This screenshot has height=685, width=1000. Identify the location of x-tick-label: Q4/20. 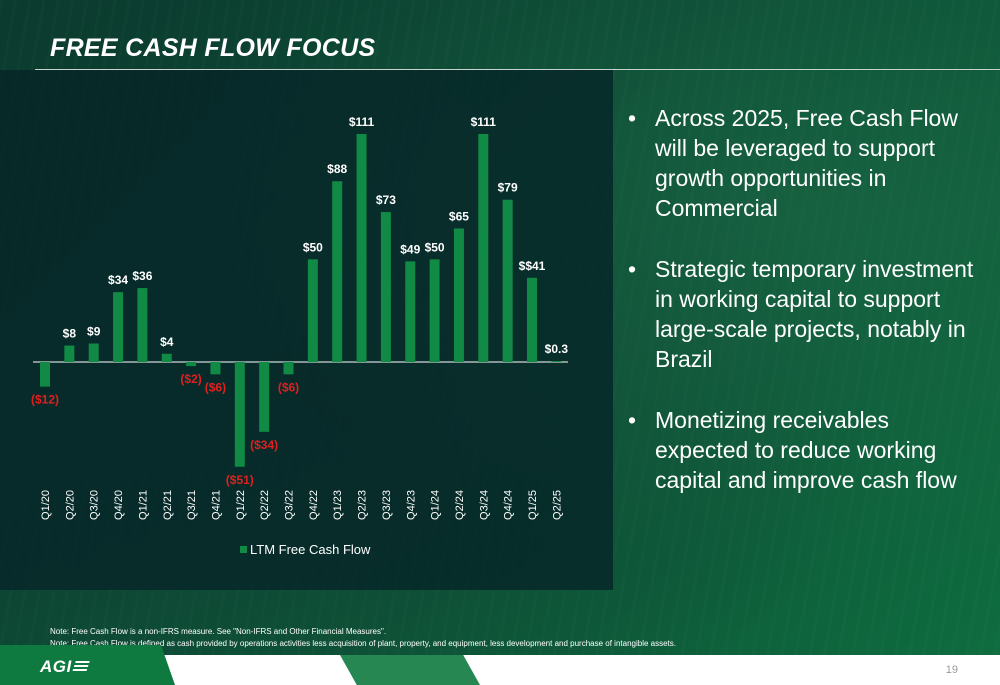
(119, 505).